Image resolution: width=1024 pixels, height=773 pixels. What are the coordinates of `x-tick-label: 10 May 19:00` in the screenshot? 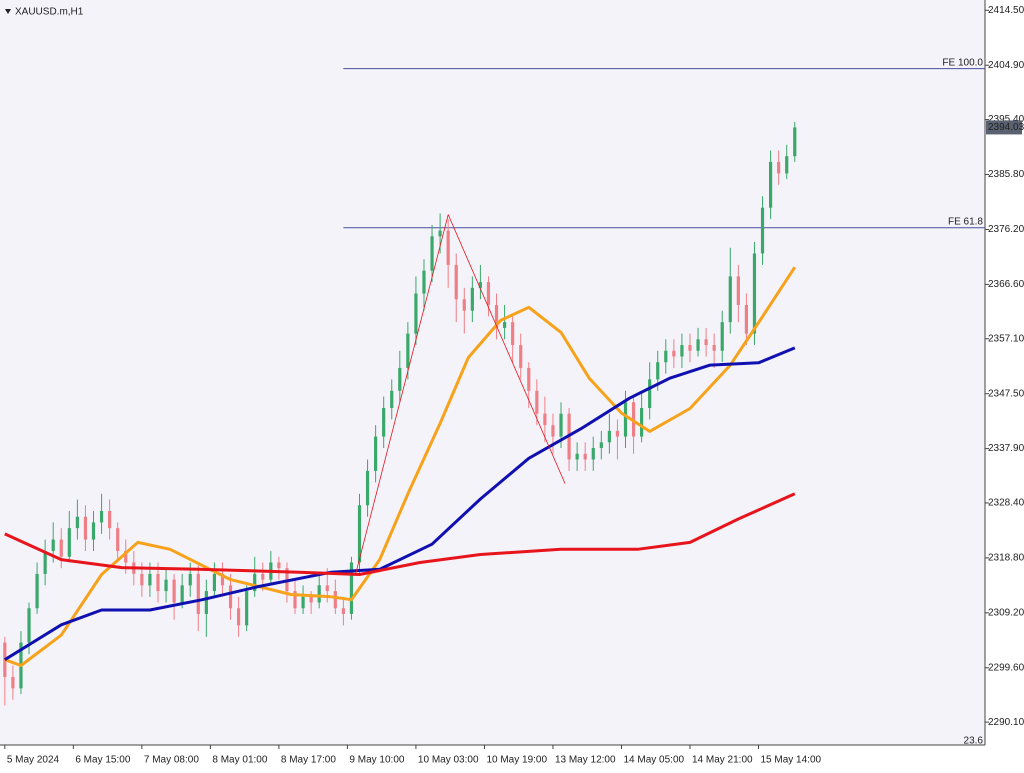 It's located at (516, 760).